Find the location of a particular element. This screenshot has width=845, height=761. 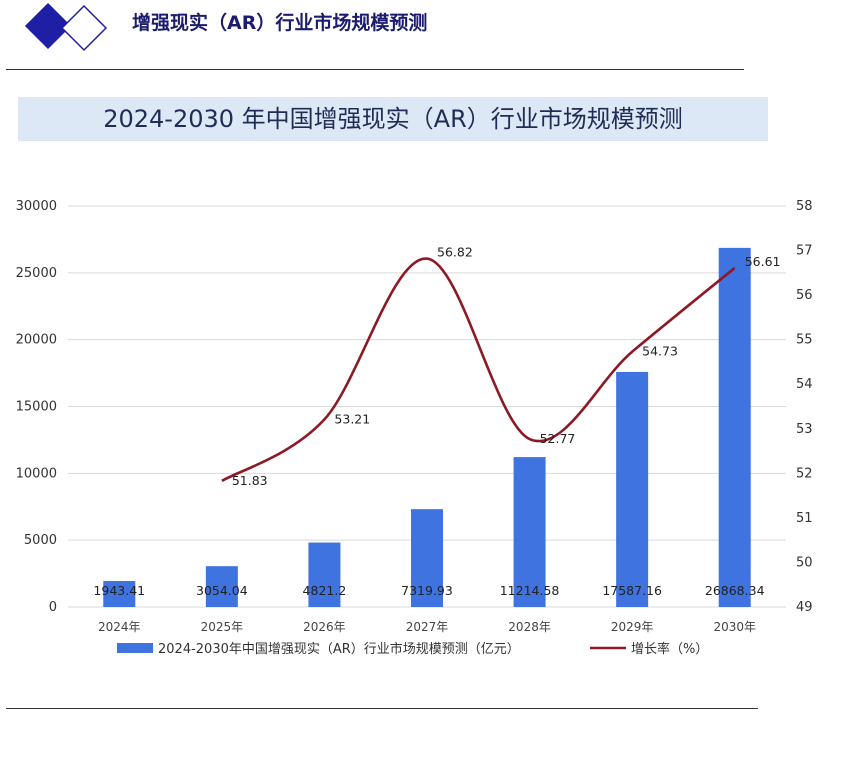

y-right-tick-label: 52 is located at coordinates (804, 473).